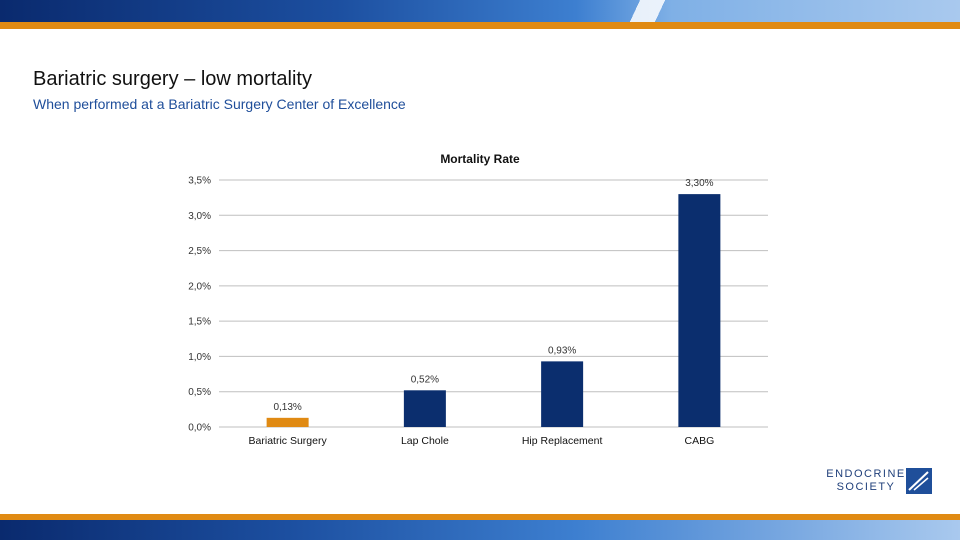 The height and width of the screenshot is (540, 960). Describe the element at coordinates (562, 441) in the screenshot. I see `x-tick-label: Hip Replacement` at that location.